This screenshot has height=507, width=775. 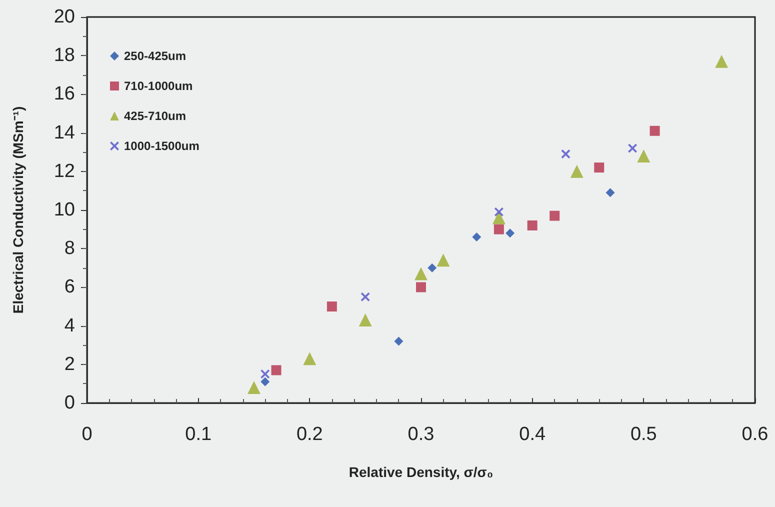 What do you see at coordinates (162, 146) in the screenshot?
I see `legend-label: 1000-1500um` at bounding box center [162, 146].